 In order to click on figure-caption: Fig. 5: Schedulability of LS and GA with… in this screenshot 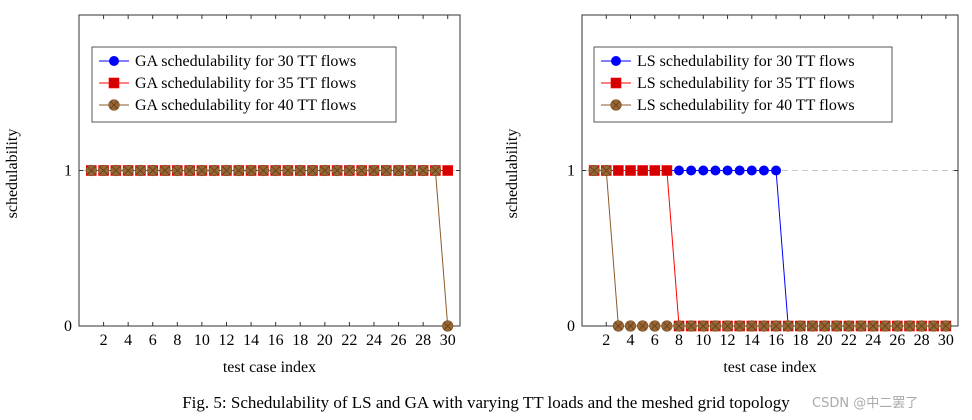, I will do `click(486, 402)`.